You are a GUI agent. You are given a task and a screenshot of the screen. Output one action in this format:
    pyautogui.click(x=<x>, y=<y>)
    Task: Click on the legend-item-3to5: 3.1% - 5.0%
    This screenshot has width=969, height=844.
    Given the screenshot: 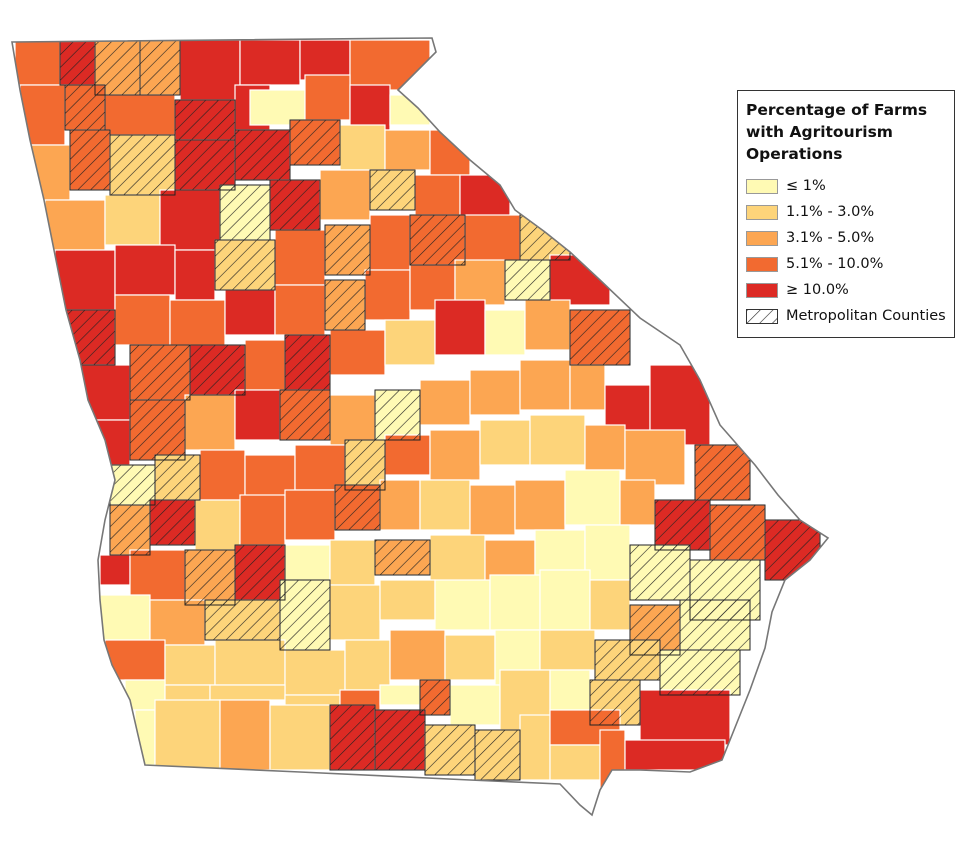 What is the action you would take?
    pyautogui.click(x=846, y=238)
    